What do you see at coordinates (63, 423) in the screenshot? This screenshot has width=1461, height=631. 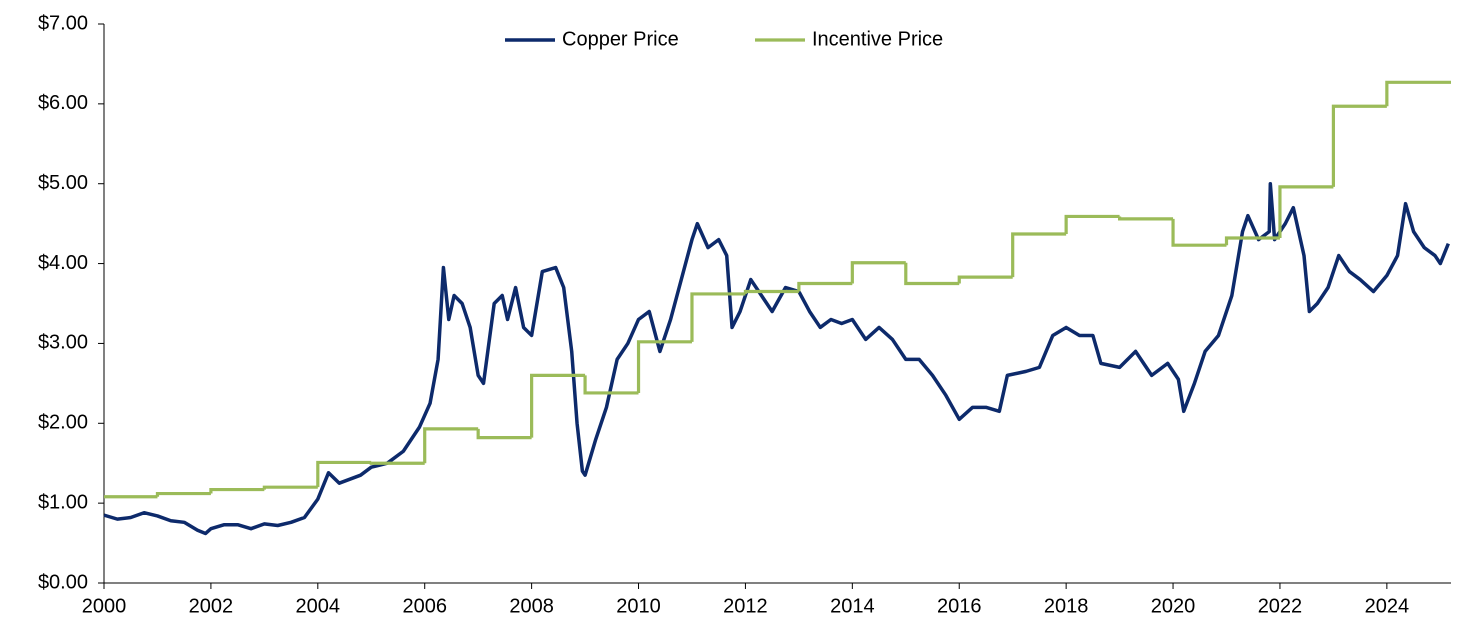 I see `y-tick-label: $2.00` at bounding box center [63, 423].